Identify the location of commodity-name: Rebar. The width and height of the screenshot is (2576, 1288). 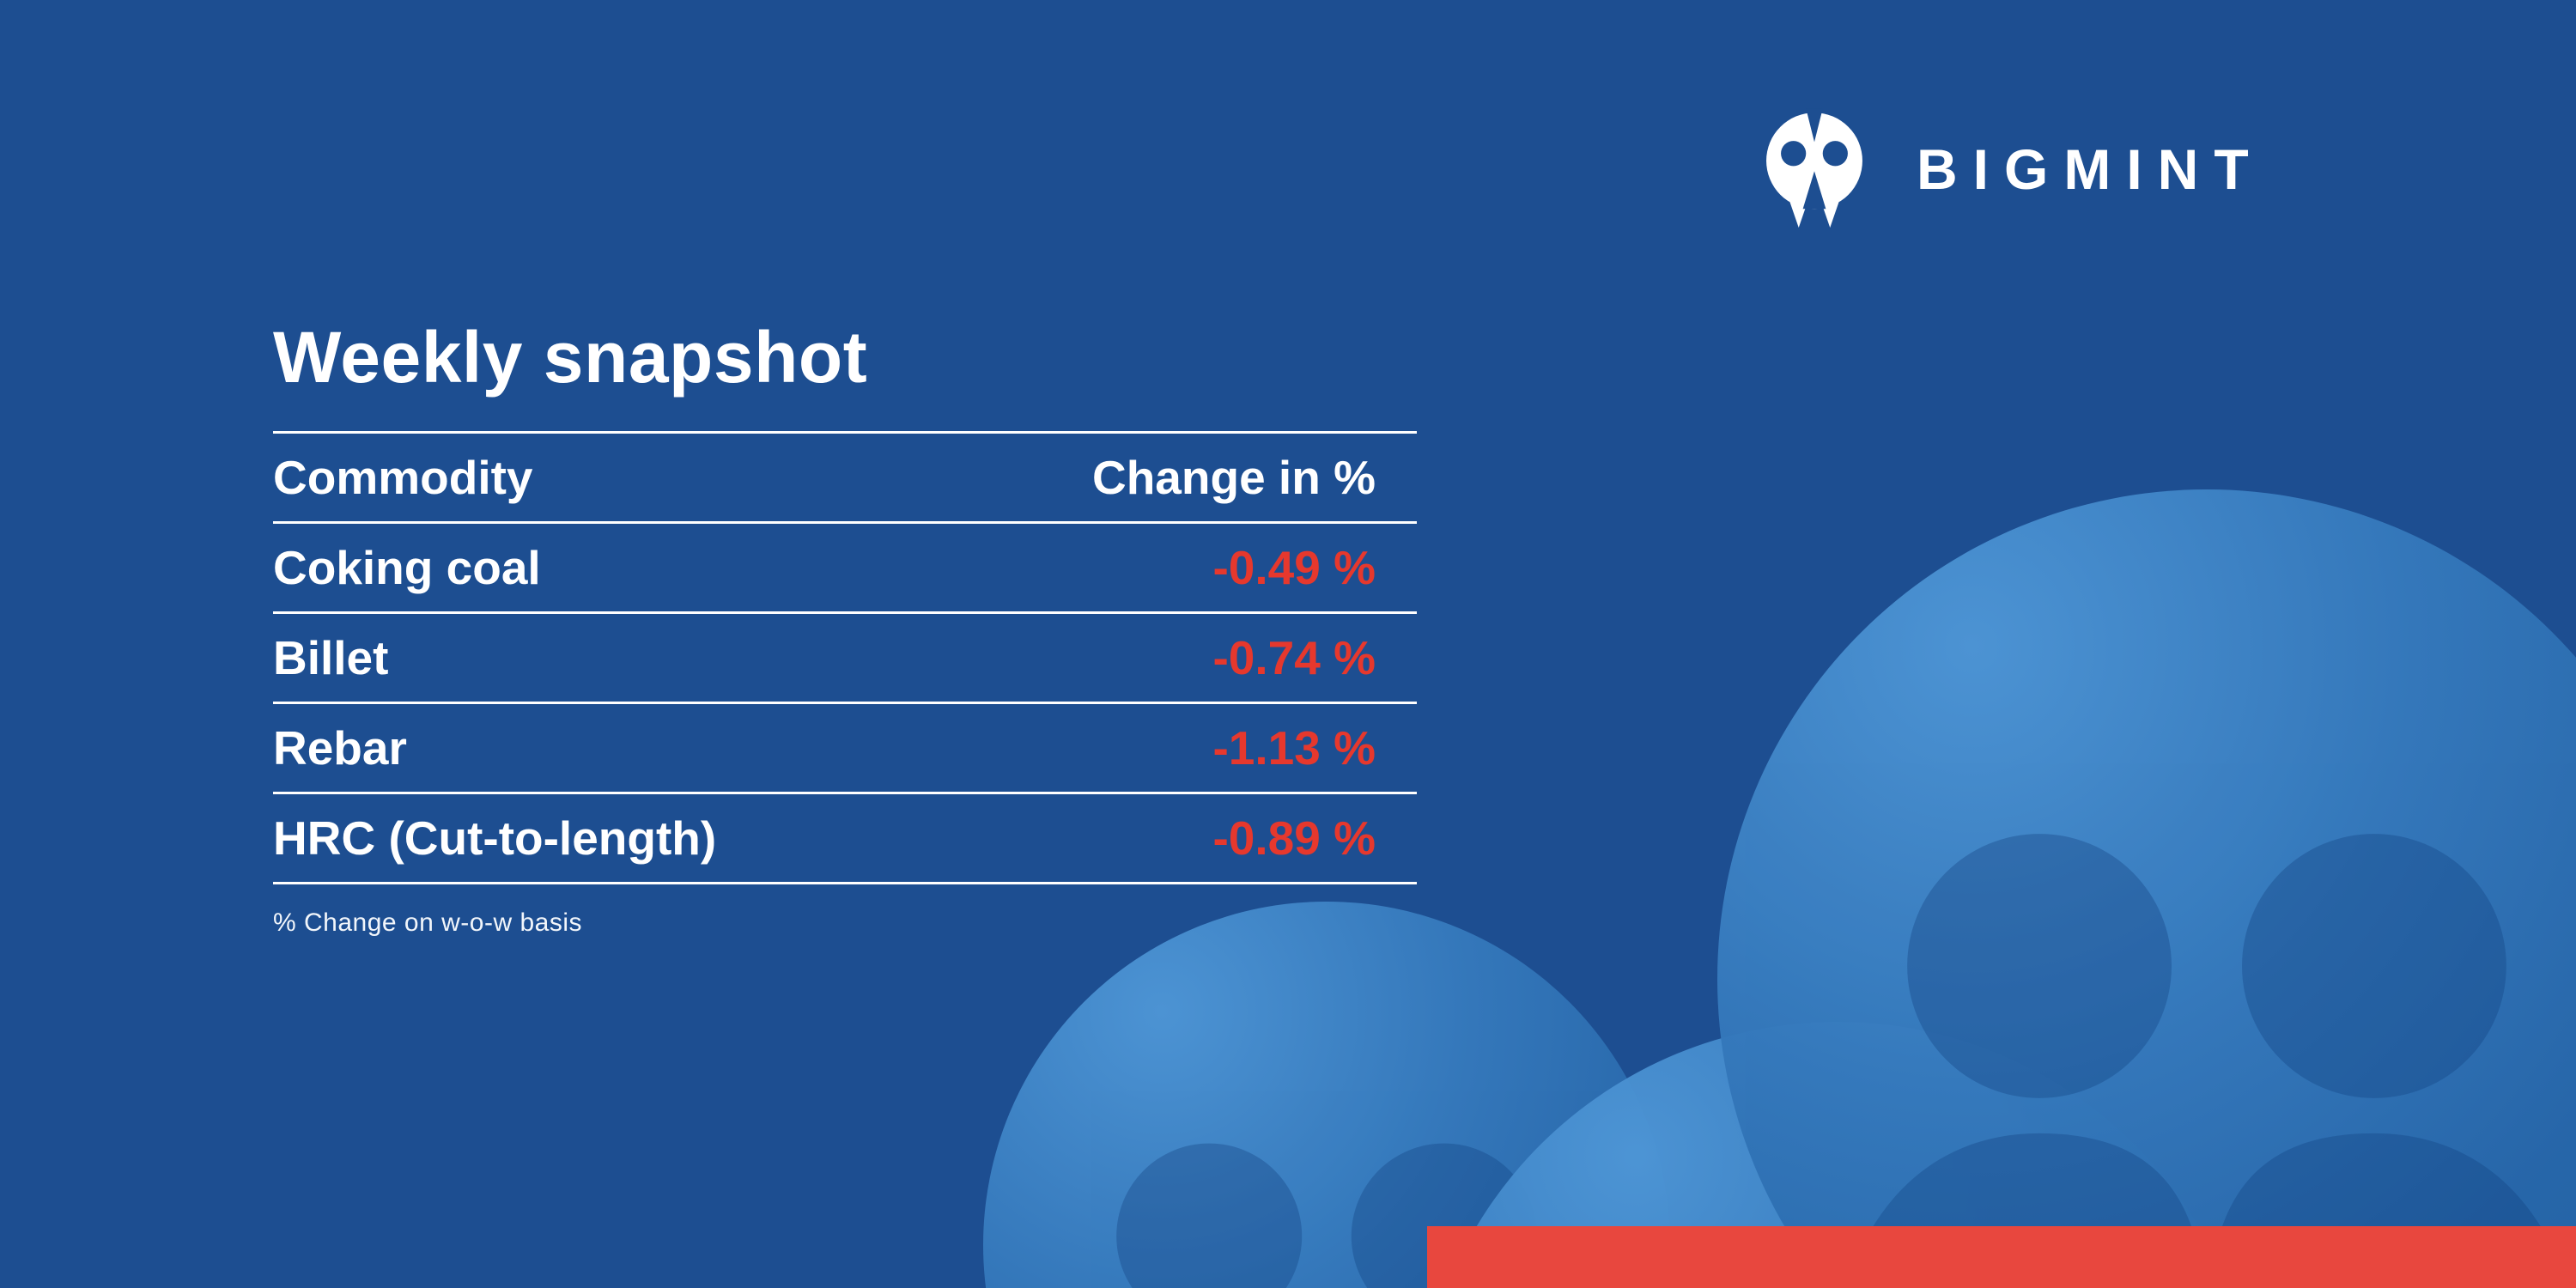
(340, 748).